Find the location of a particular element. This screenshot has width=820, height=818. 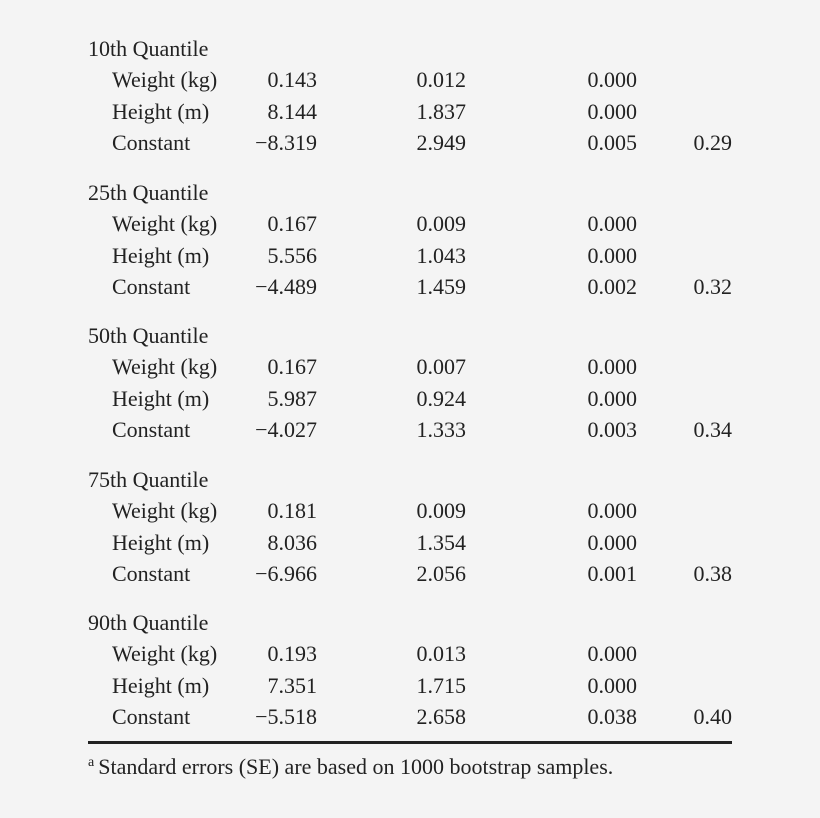

quantile-group-title: 75th Quantile is located at coordinates (148, 479).